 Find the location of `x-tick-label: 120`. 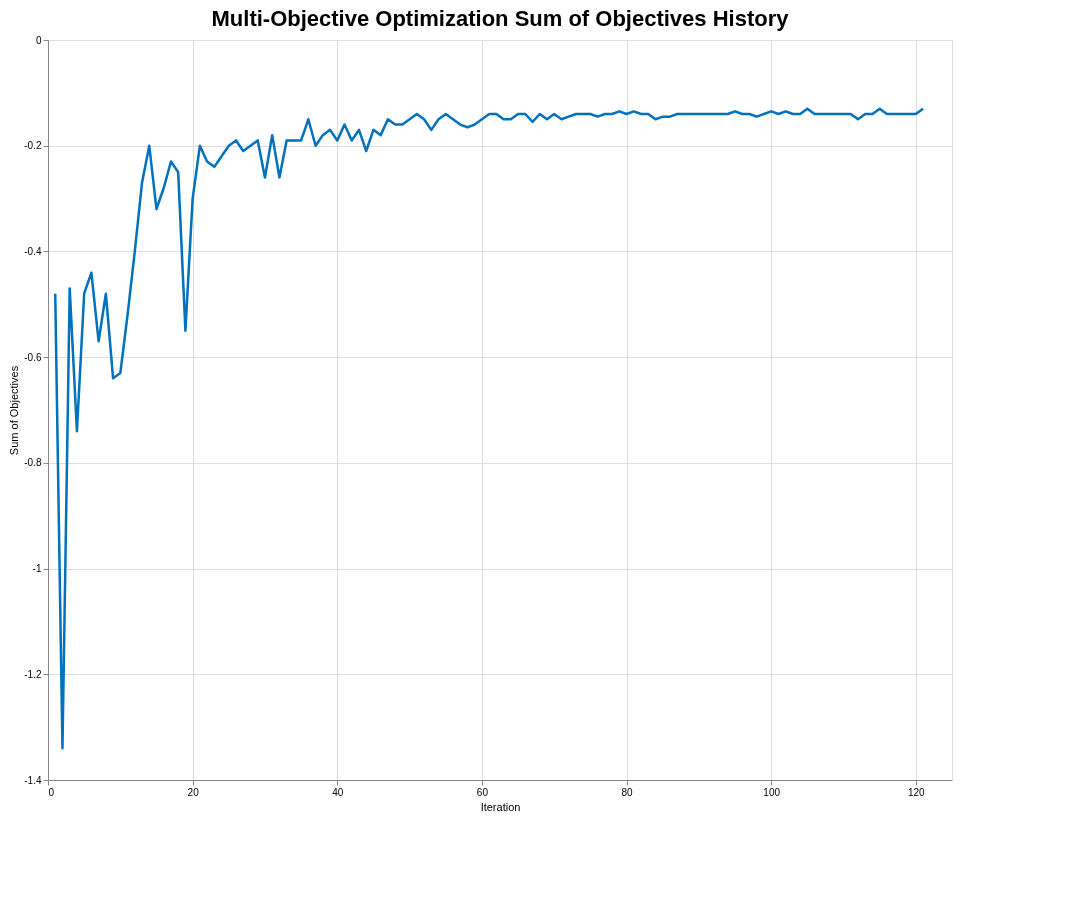

x-tick-label: 120 is located at coordinates (917, 792).